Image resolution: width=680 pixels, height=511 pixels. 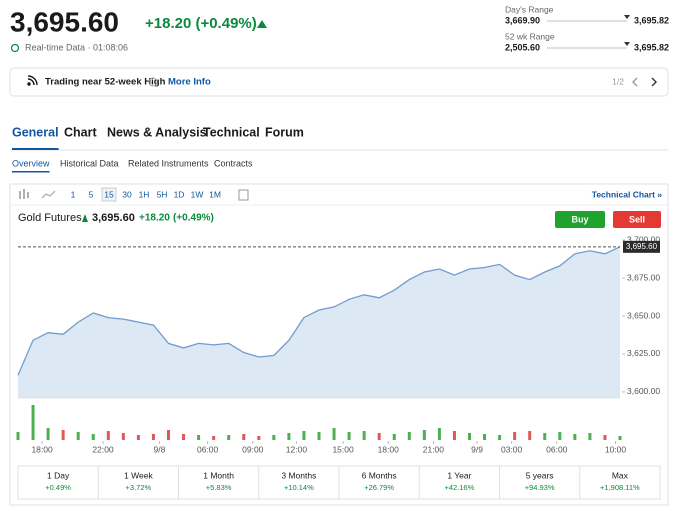 What do you see at coordinates (50, 218) in the screenshot?
I see `quote-name: Gold Futures` at bounding box center [50, 218].